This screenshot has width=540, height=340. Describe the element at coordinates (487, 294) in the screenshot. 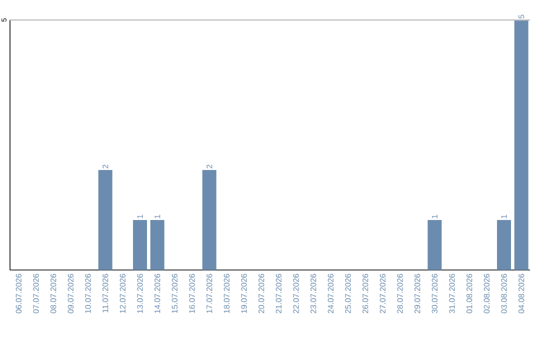

I see `x-tick-label: 02.08.2026` at that location.